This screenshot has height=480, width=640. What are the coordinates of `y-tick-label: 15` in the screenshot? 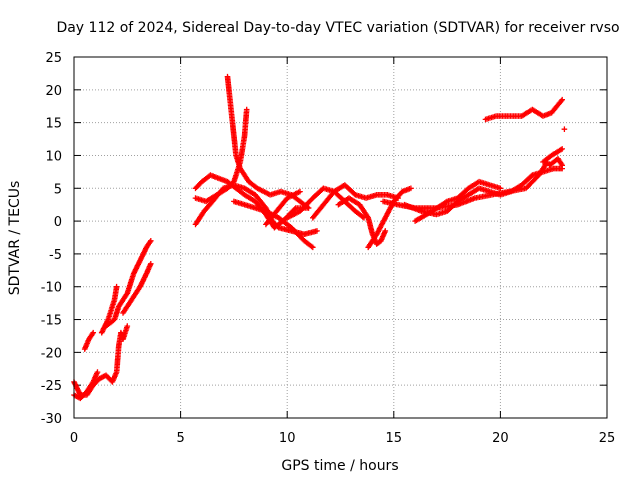 It's located at (53, 124).